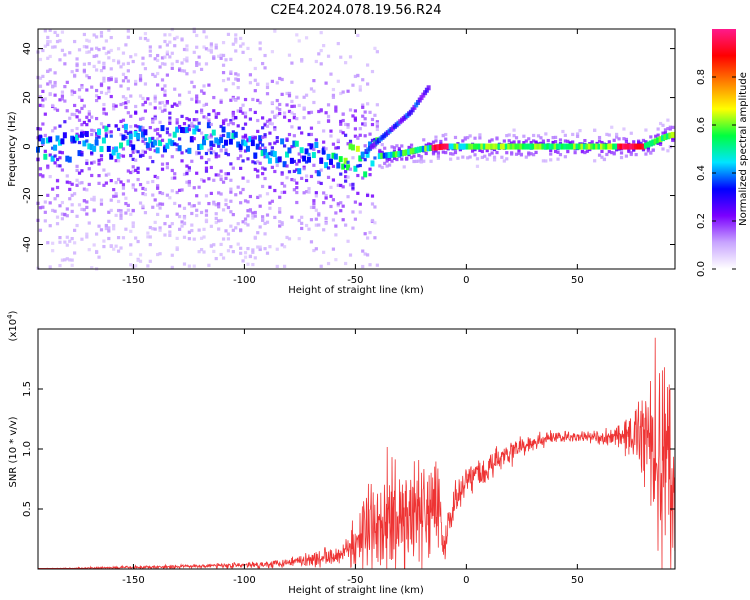  What do you see at coordinates (701, 125) in the screenshot?
I see `colorbar-tick-label: 0.6` at bounding box center [701, 125].